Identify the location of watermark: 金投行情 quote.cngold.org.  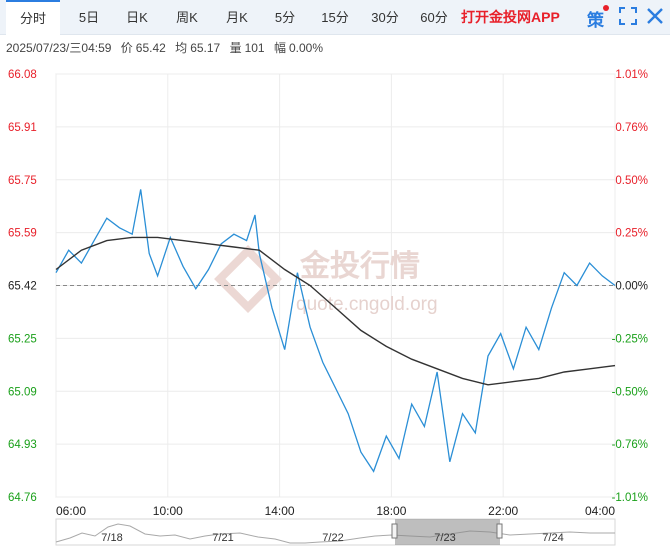
(326, 280).